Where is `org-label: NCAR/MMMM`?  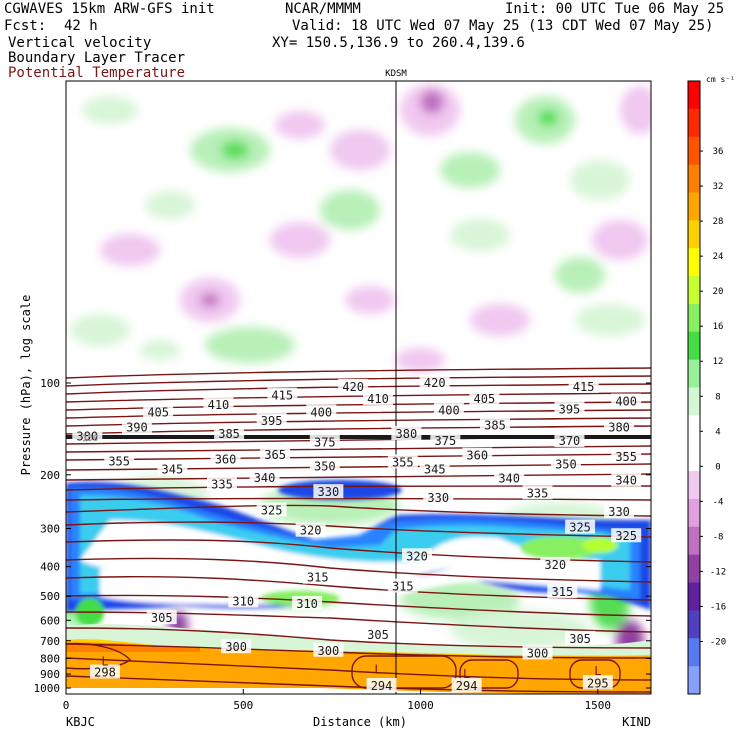
org-label: NCAR/MMMM is located at coordinates (323, 9).